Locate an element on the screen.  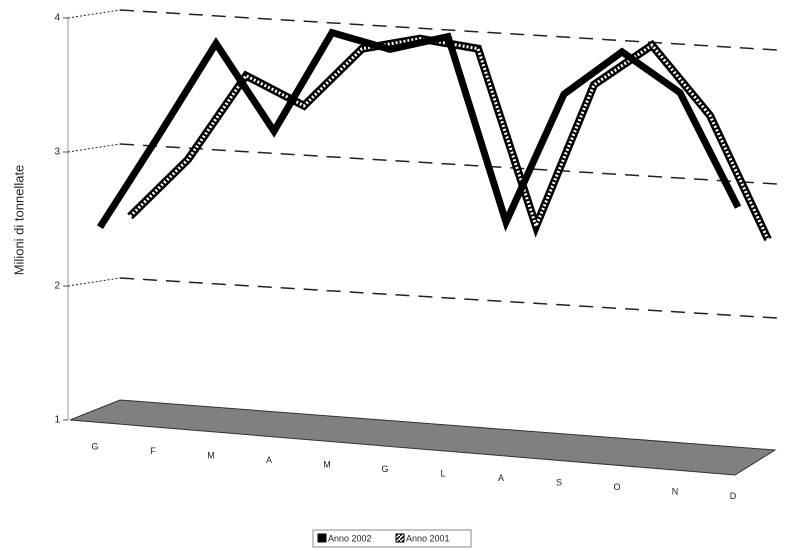
y-tick-label: 1 is located at coordinates (57, 420).